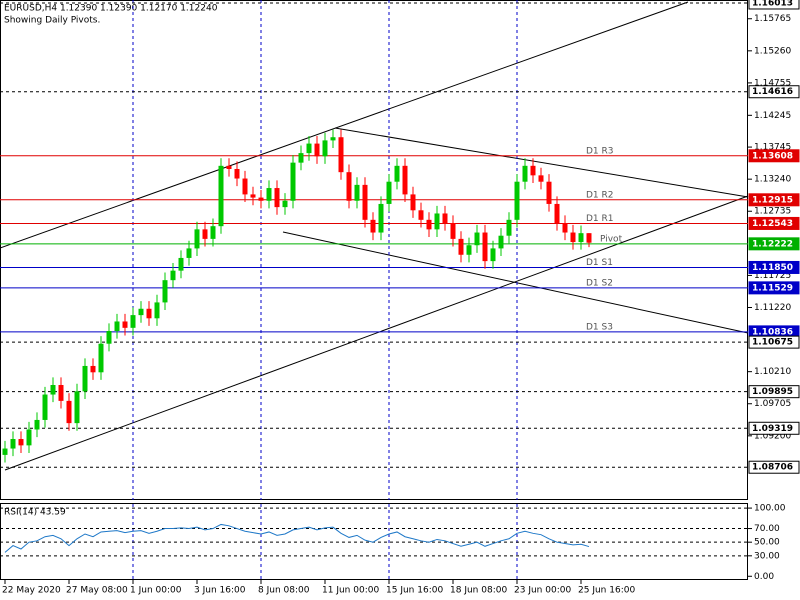 This screenshot has height=600, width=800. Describe the element at coordinates (600, 151) in the screenshot. I see `level-name: D1 R3` at that location.